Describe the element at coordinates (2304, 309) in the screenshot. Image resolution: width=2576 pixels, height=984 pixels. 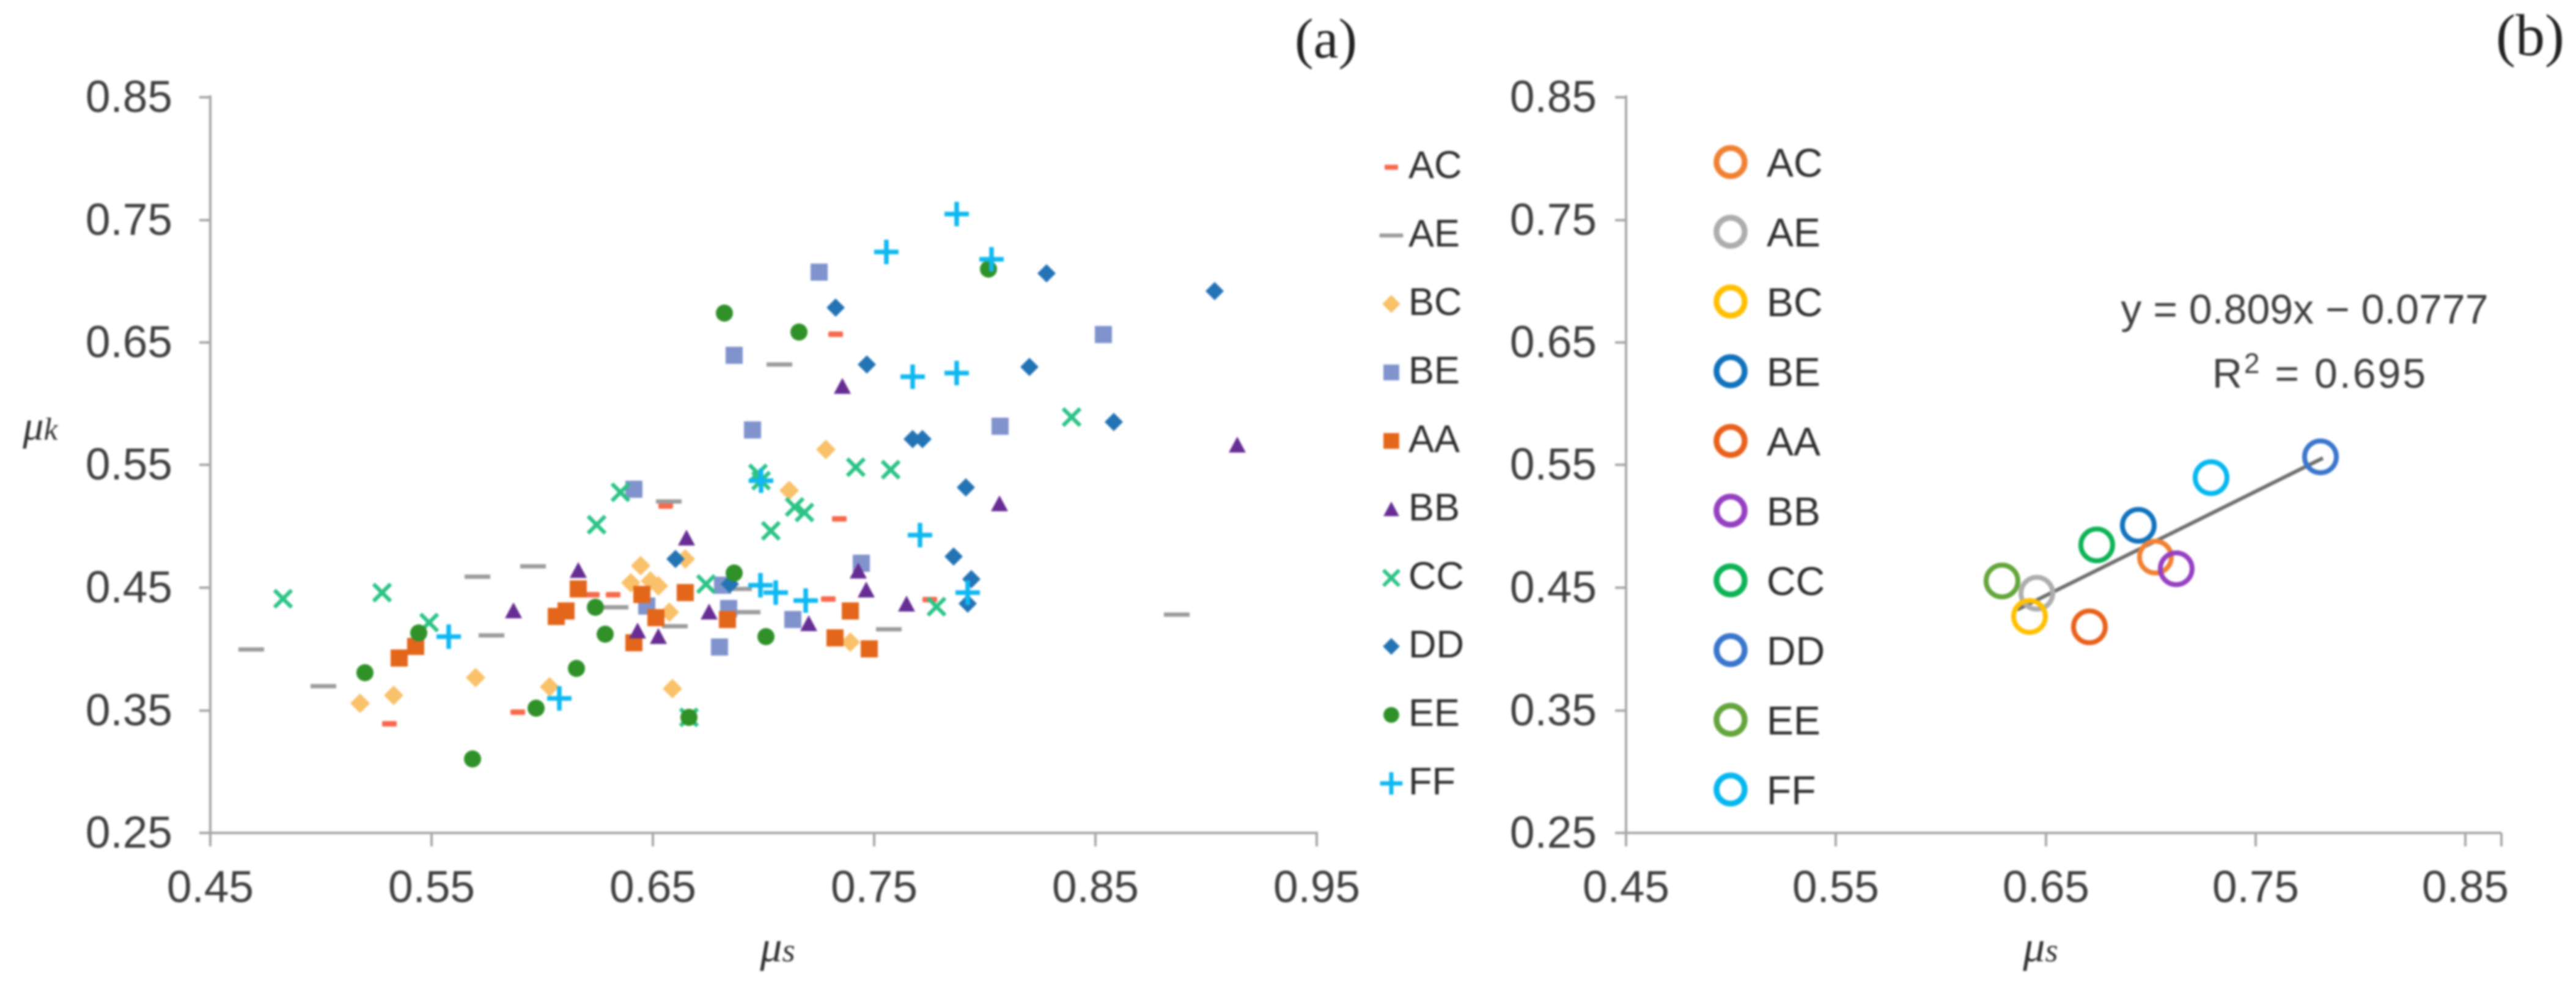
I see `svg-text: y = 0.809x − 0.0777` at that location.